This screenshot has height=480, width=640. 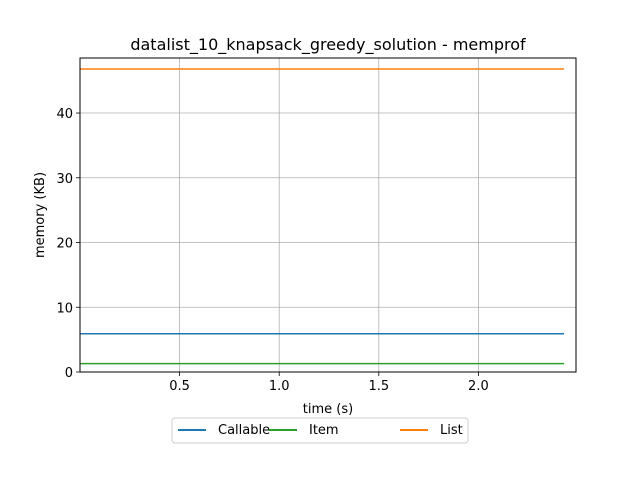 I want to click on y-axis: 0 10 20 30 40, so click(x=68, y=244).